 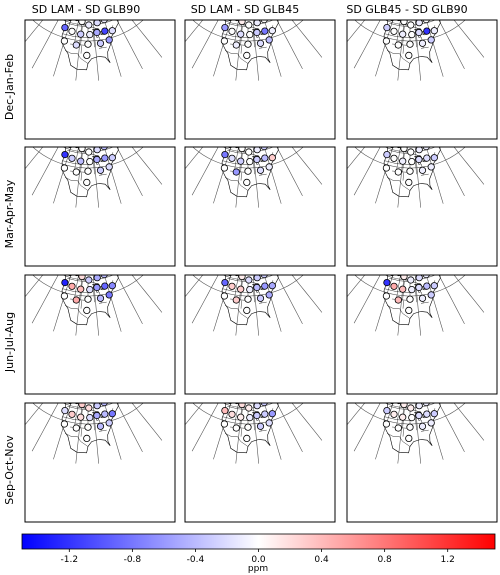 I want to click on colorbar-tick-label: 0.4, so click(x=321, y=560).